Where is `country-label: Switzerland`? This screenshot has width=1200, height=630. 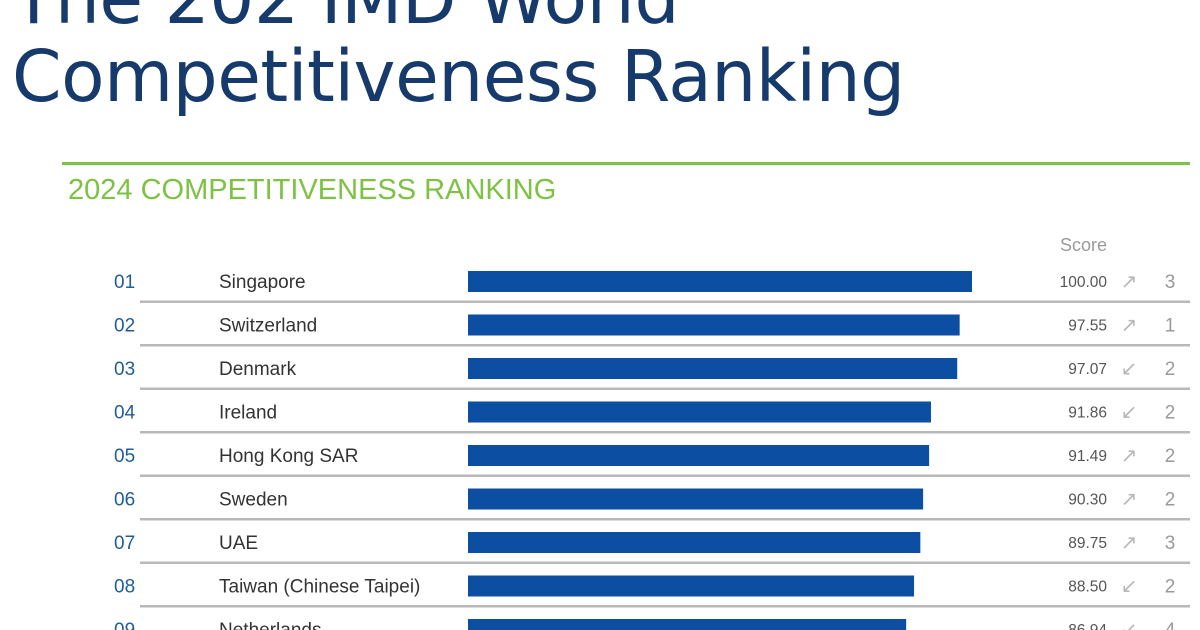
country-label: Switzerland is located at coordinates (268, 326).